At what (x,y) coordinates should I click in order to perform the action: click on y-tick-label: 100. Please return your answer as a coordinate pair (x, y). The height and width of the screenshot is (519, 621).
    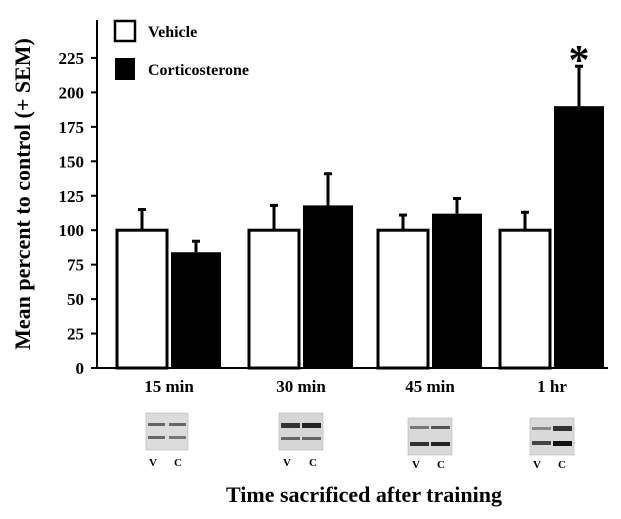
    Looking at the image, I should click on (72, 230).